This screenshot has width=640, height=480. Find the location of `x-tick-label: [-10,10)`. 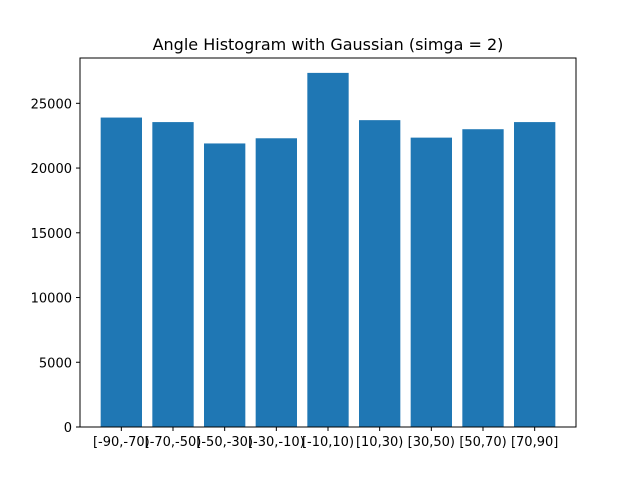

x-tick-label: [-10,10) is located at coordinates (328, 442).